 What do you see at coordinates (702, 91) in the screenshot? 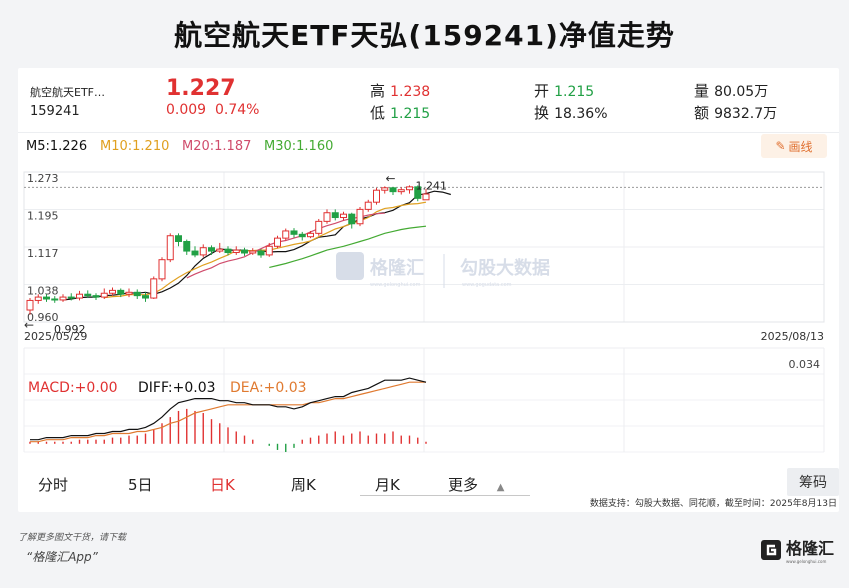
I see `volume-label: 量` at bounding box center [702, 91].